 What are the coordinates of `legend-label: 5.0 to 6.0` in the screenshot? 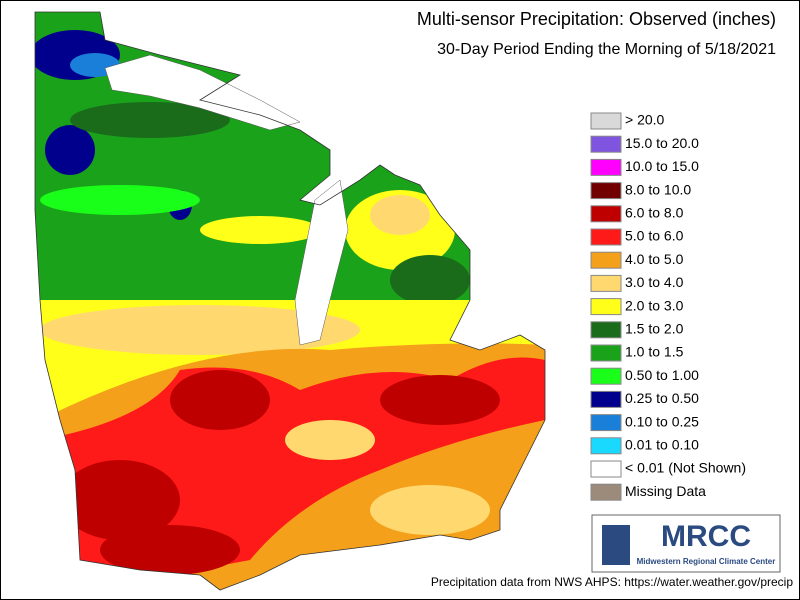 It's located at (654, 236).